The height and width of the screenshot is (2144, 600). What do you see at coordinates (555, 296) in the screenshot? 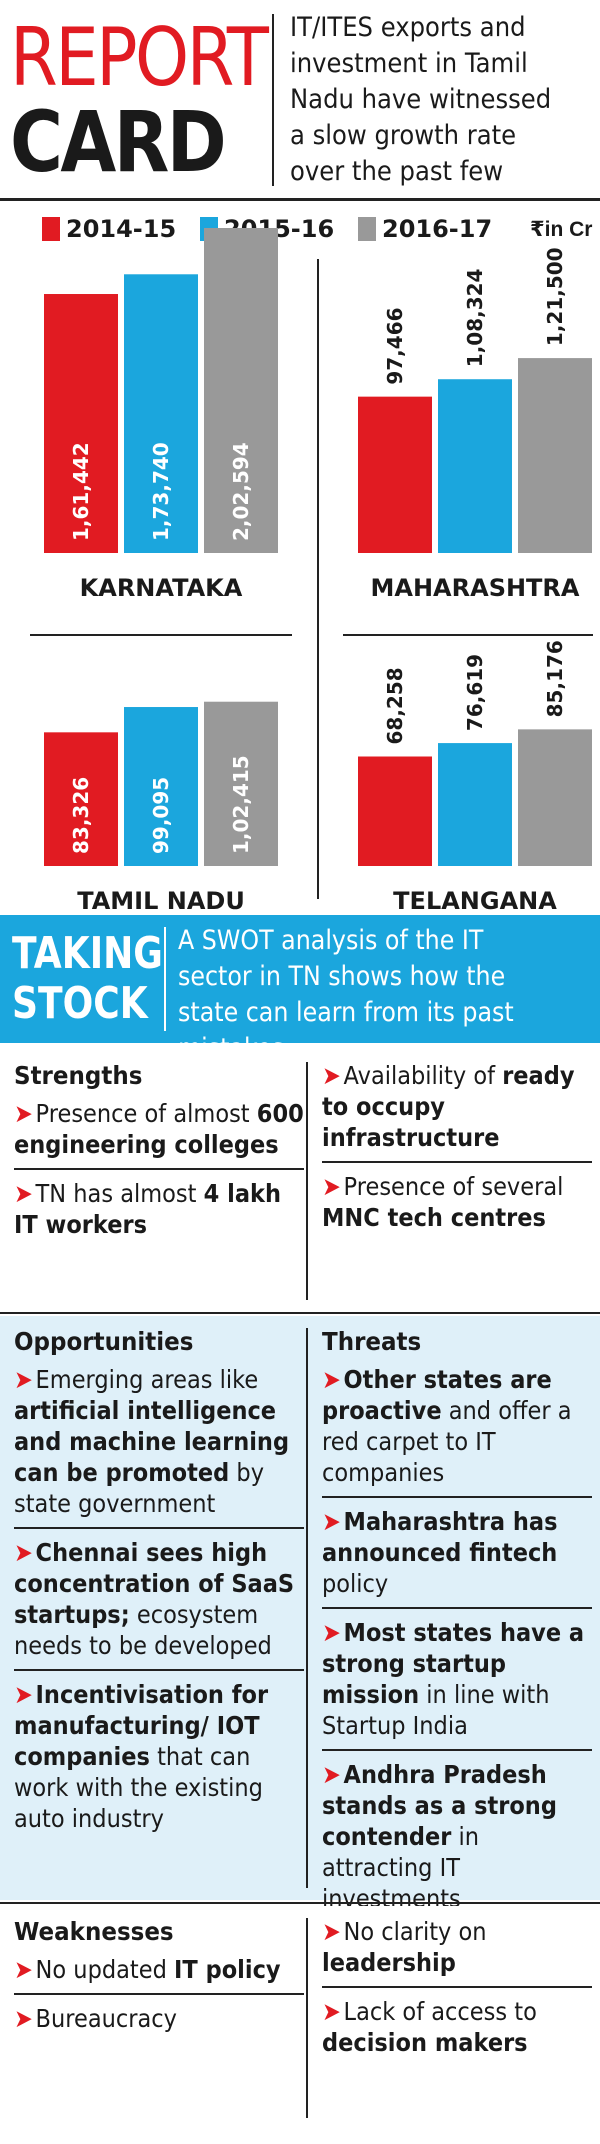
I see `value-label: 1,21,500` at bounding box center [555, 296].